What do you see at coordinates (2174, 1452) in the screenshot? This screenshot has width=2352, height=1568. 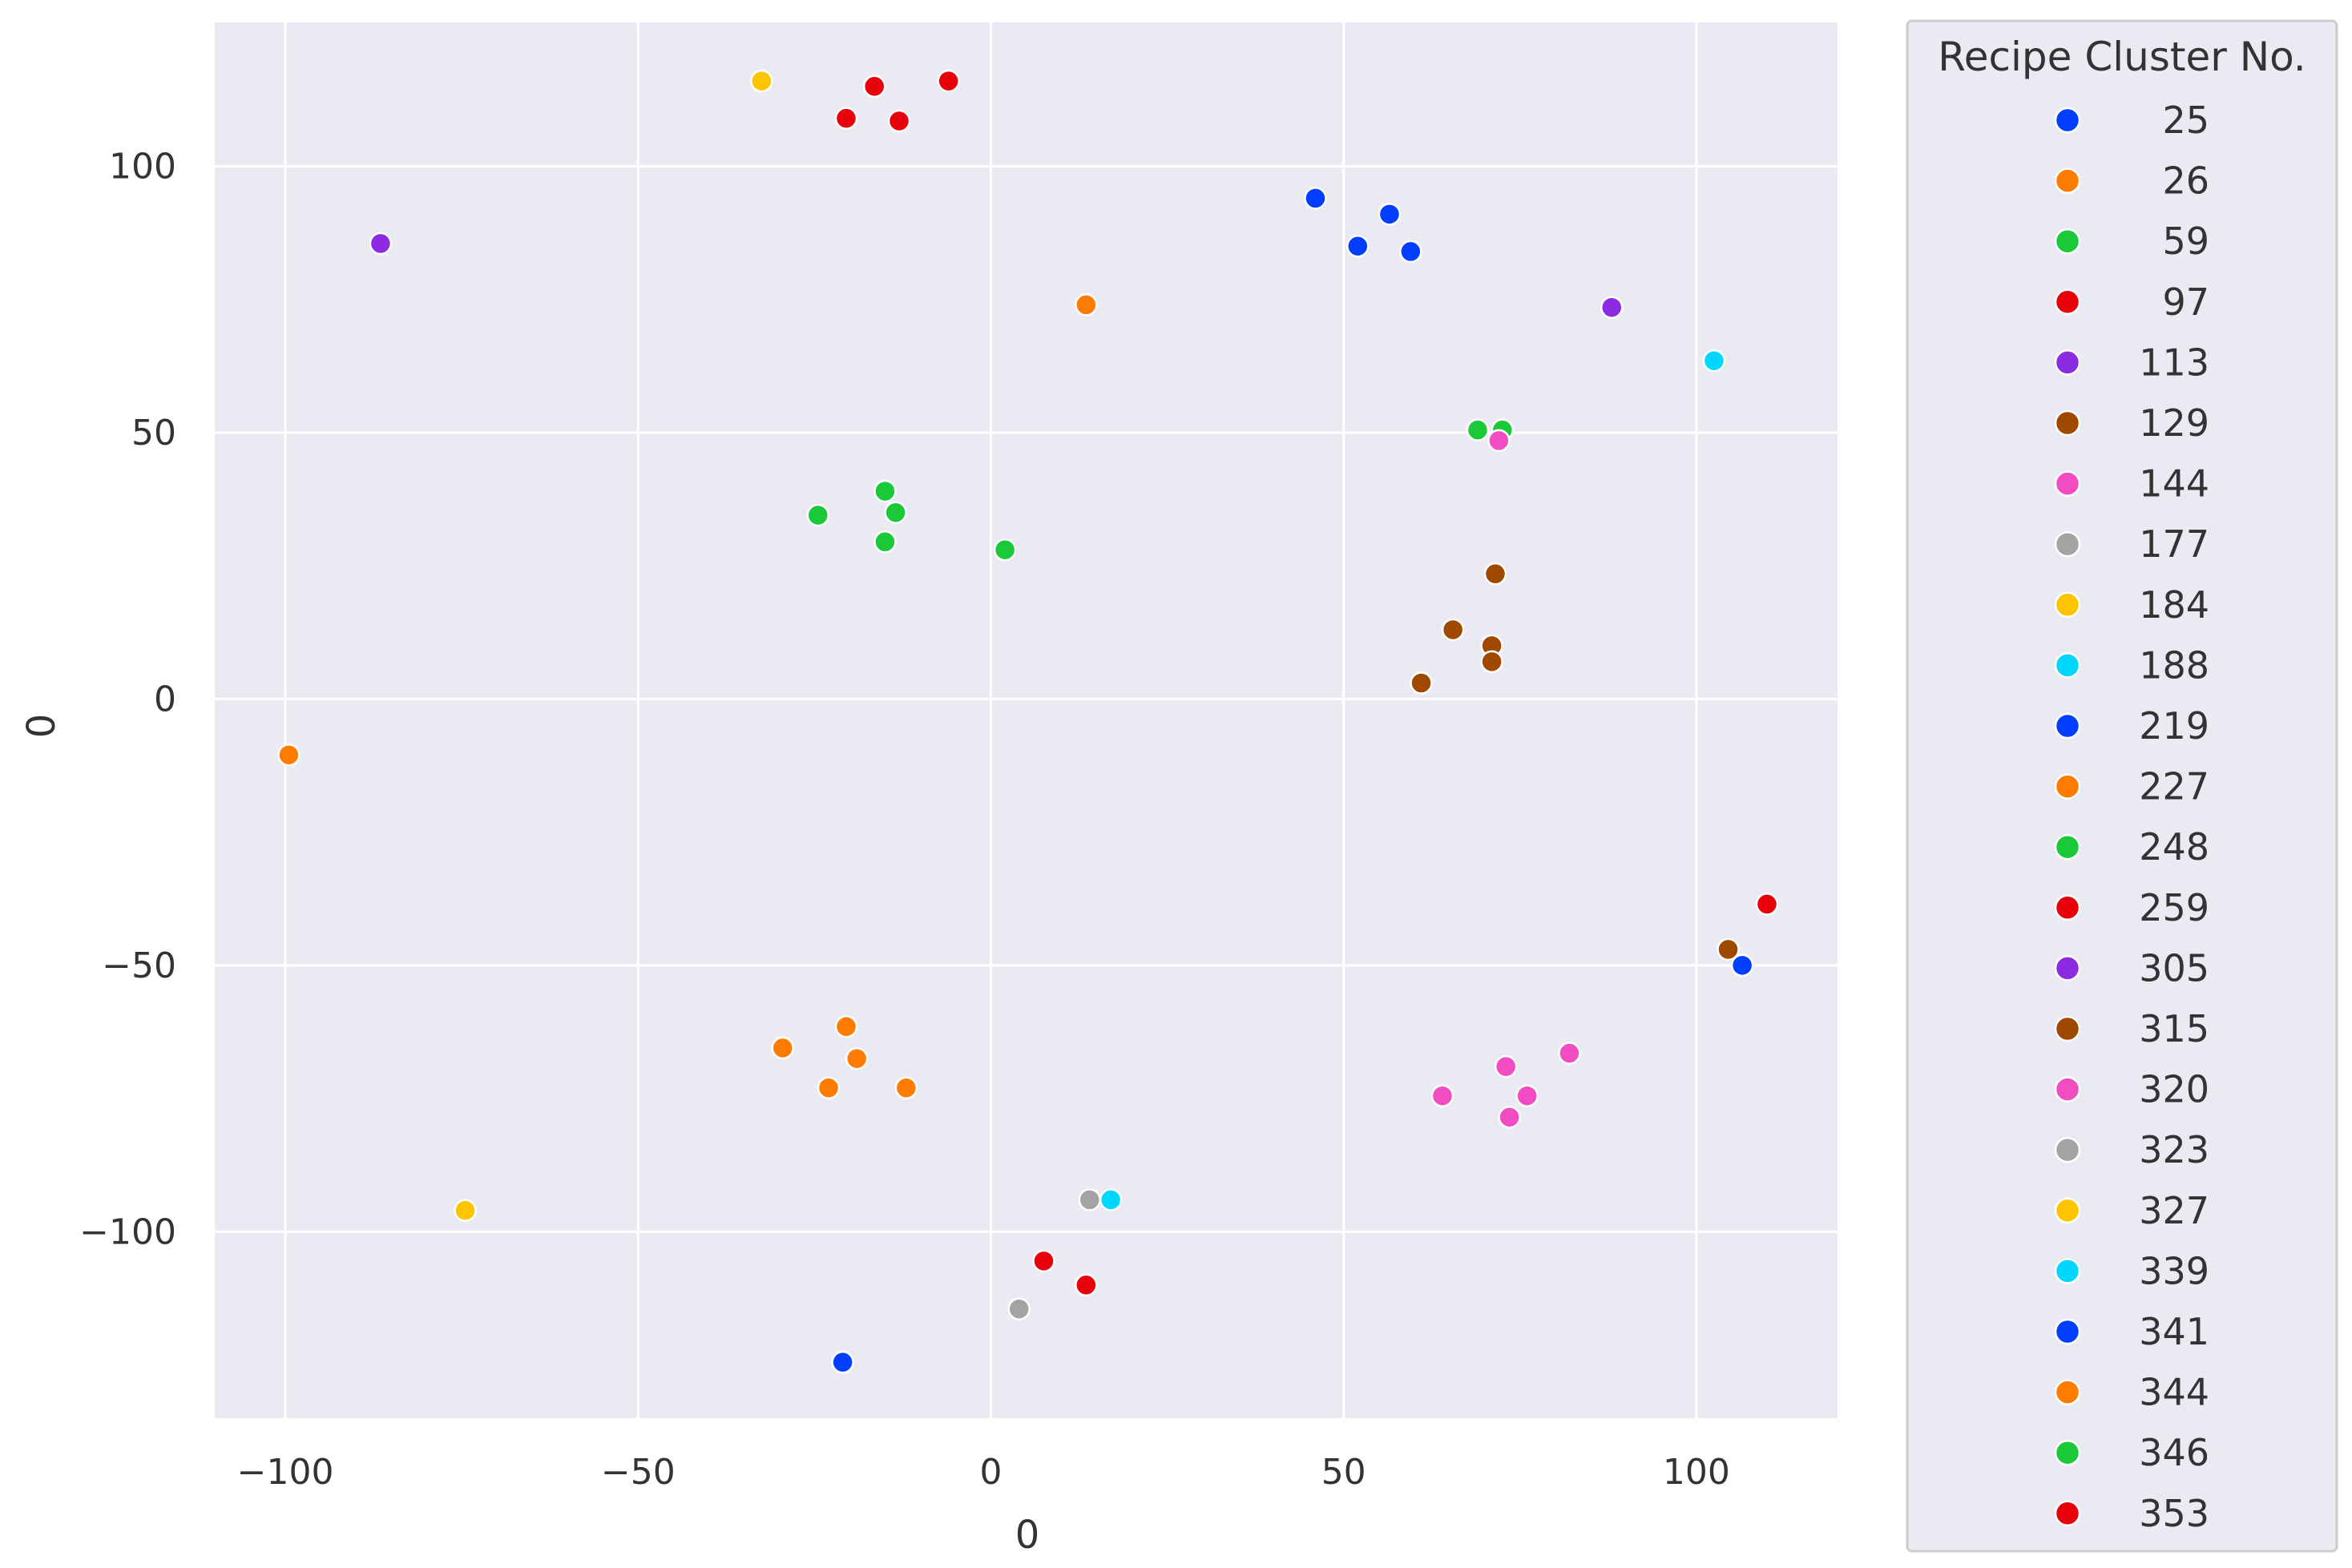 I see `legend-label: 346` at bounding box center [2174, 1452].